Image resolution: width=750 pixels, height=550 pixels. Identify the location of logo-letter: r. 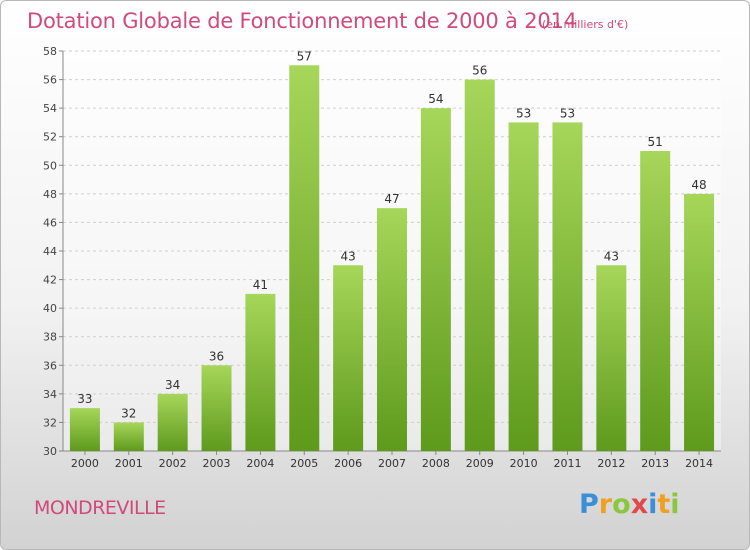
(605, 504).